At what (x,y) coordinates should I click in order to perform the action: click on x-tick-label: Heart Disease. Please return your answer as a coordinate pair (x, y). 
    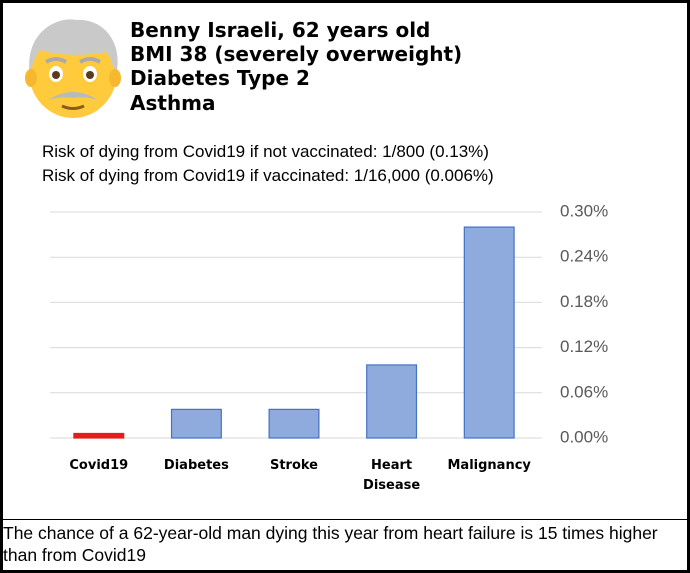
    Looking at the image, I should click on (392, 475).